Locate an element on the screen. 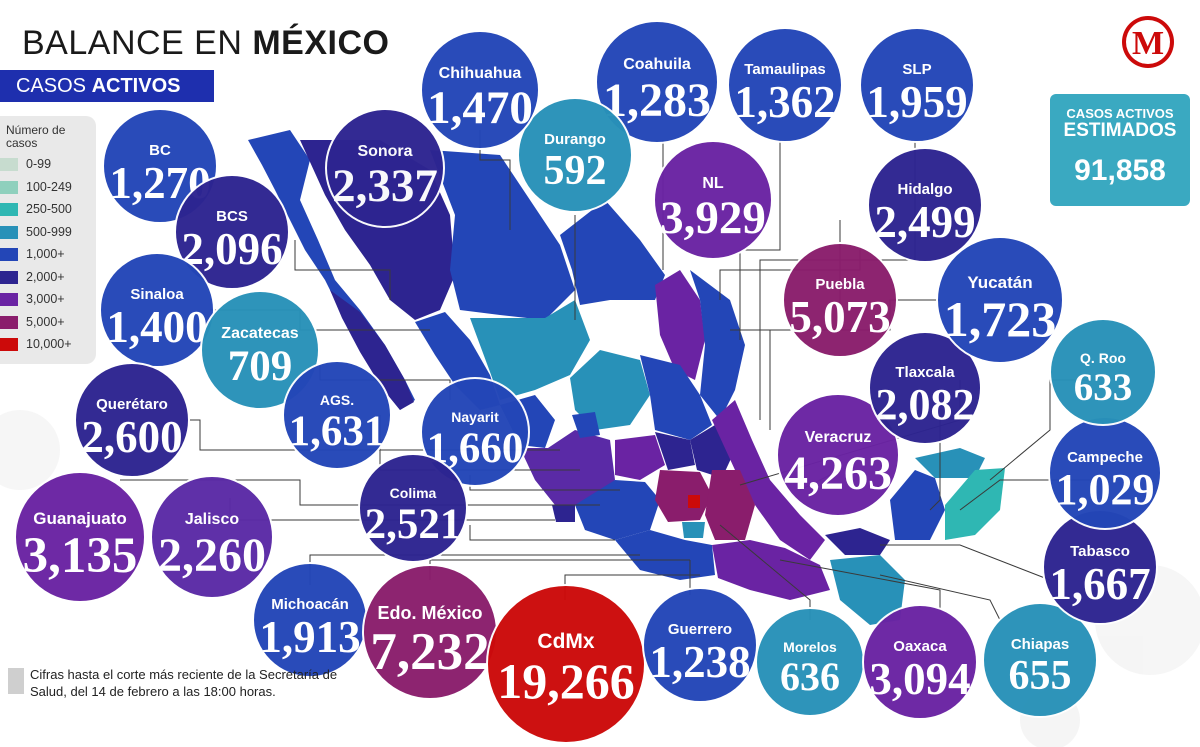 This screenshot has width=1200, height=747. state-name: Campeche is located at coordinates (1105, 457).